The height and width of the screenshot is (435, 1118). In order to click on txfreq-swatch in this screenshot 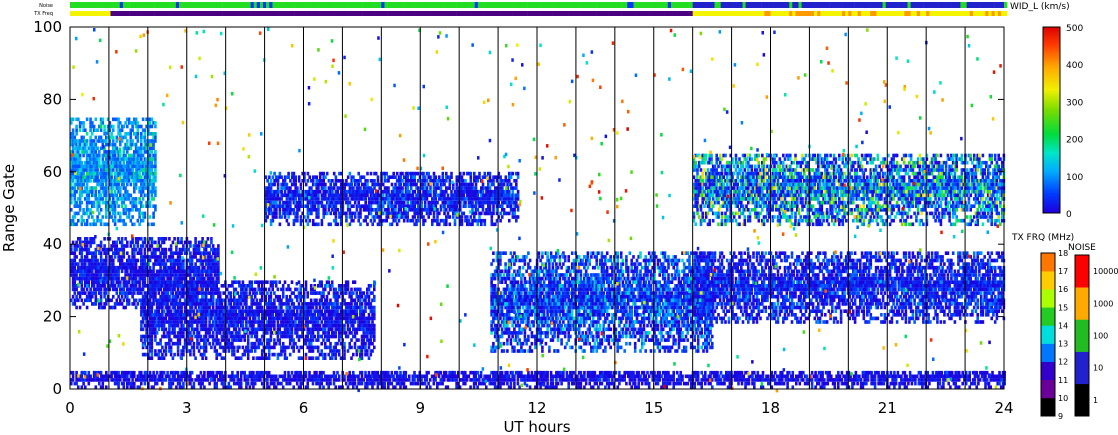, I will do `click(1048, 352)`.